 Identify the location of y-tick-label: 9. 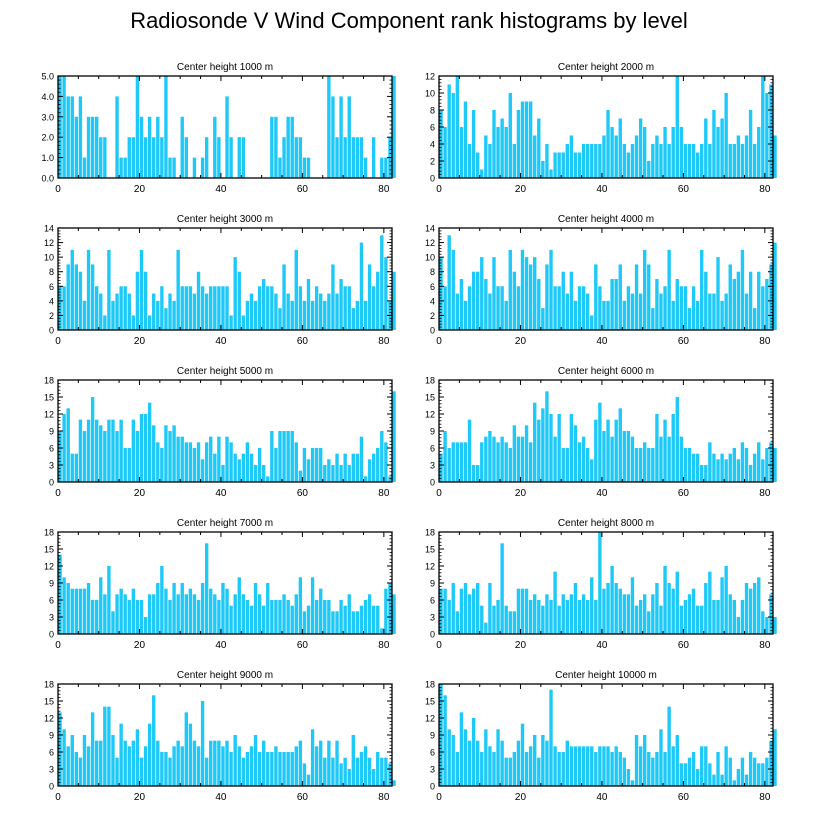
(51, 736).